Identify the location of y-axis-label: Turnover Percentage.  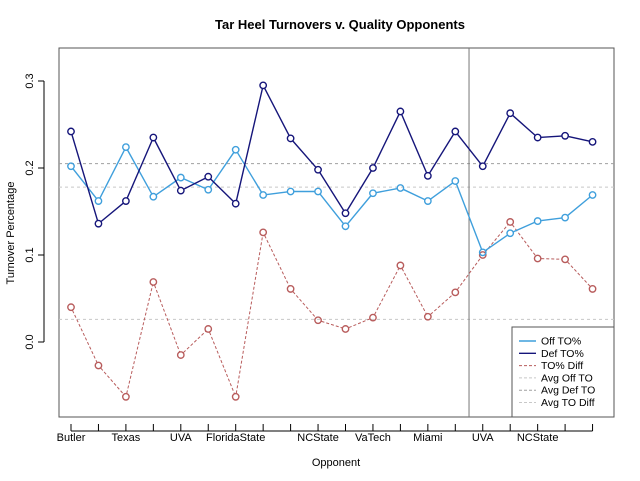
(11, 233).